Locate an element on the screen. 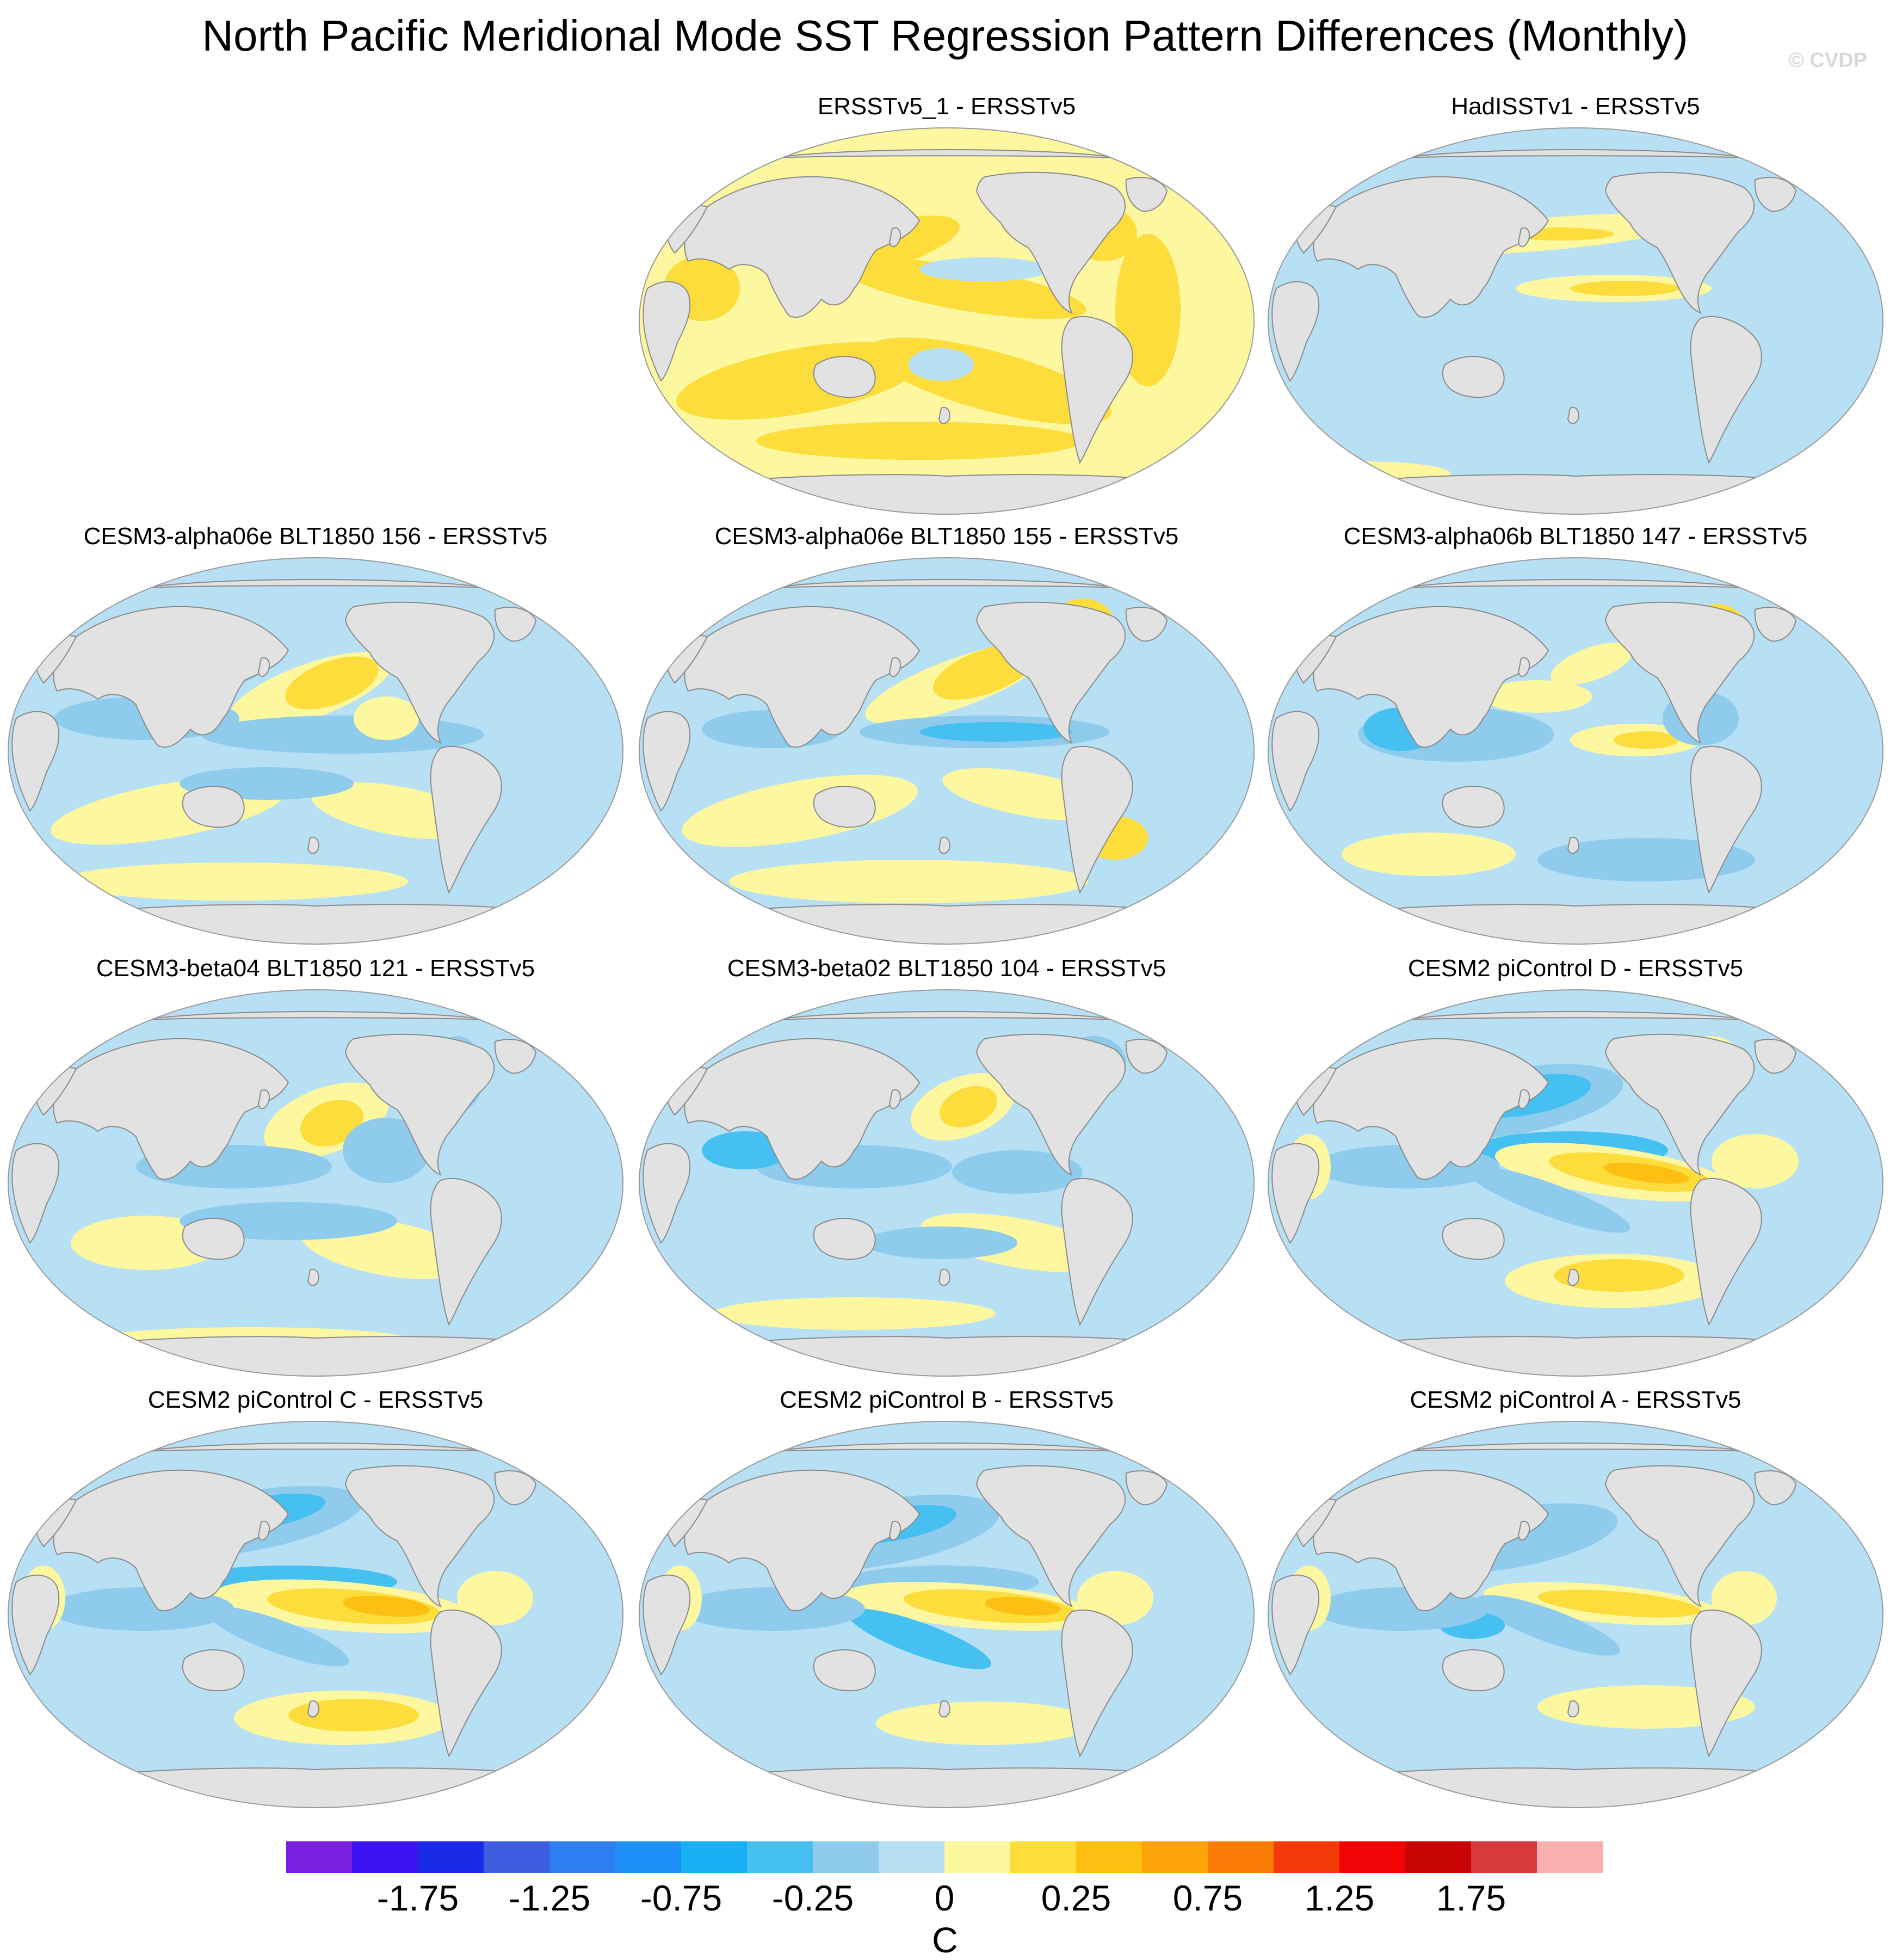  colorbar-tick-label: 1.25 is located at coordinates (1339, 1898).